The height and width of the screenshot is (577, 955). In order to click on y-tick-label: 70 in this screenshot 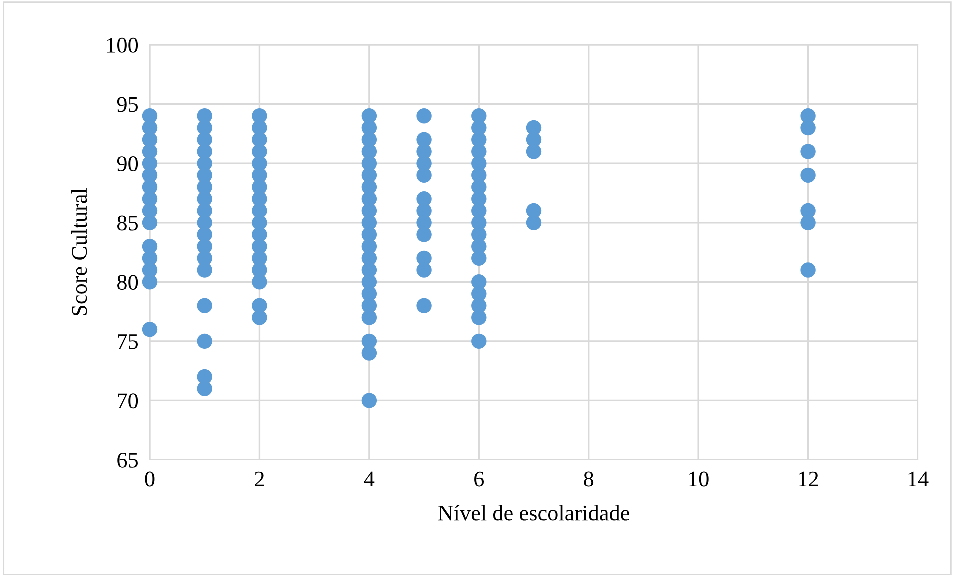, I will do `click(128, 401)`.